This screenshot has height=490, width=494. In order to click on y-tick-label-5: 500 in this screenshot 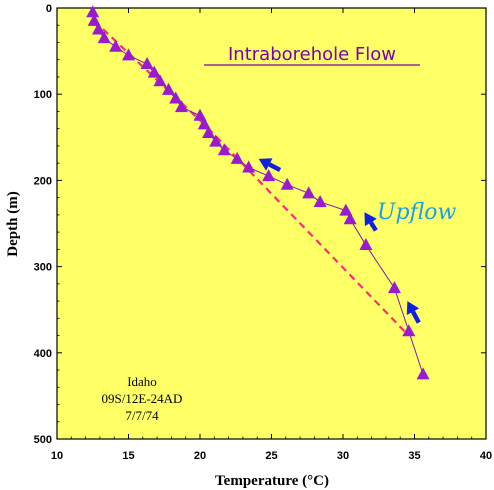, I will do `click(43, 440)`.